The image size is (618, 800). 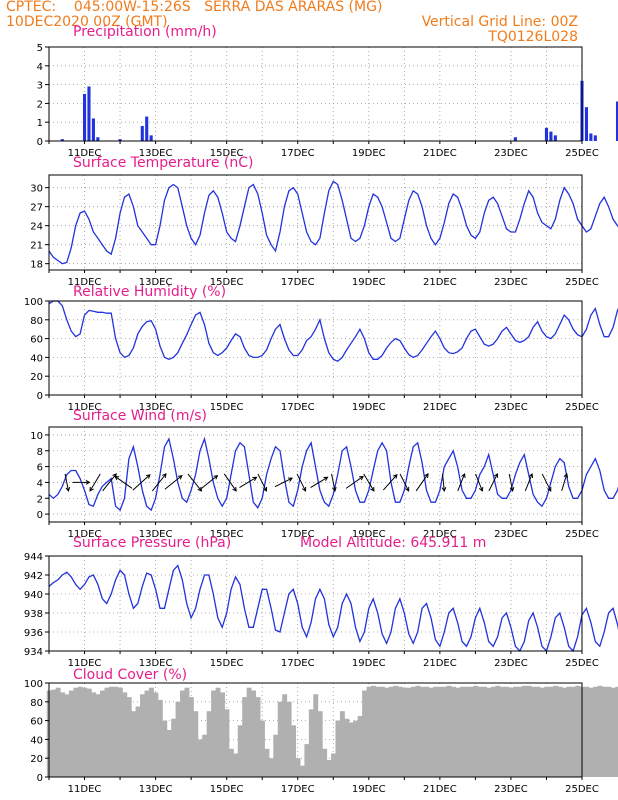 What do you see at coordinates (33, 595) in the screenshot?
I see `y-tick-label: 940` at bounding box center [33, 595].